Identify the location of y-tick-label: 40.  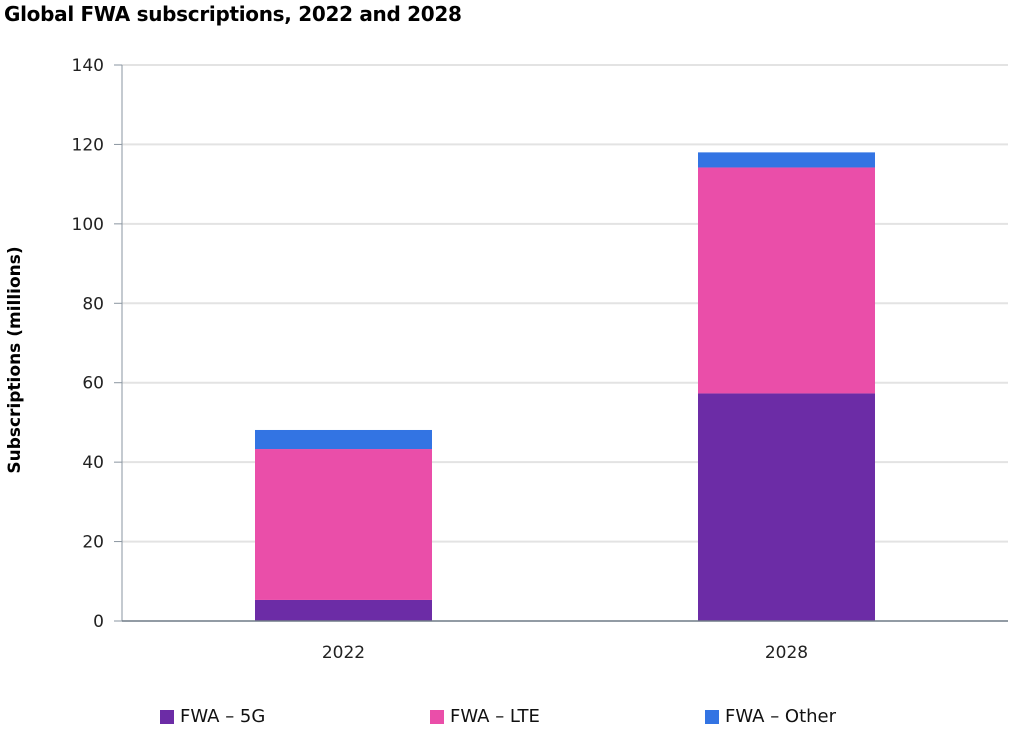
(93, 463).